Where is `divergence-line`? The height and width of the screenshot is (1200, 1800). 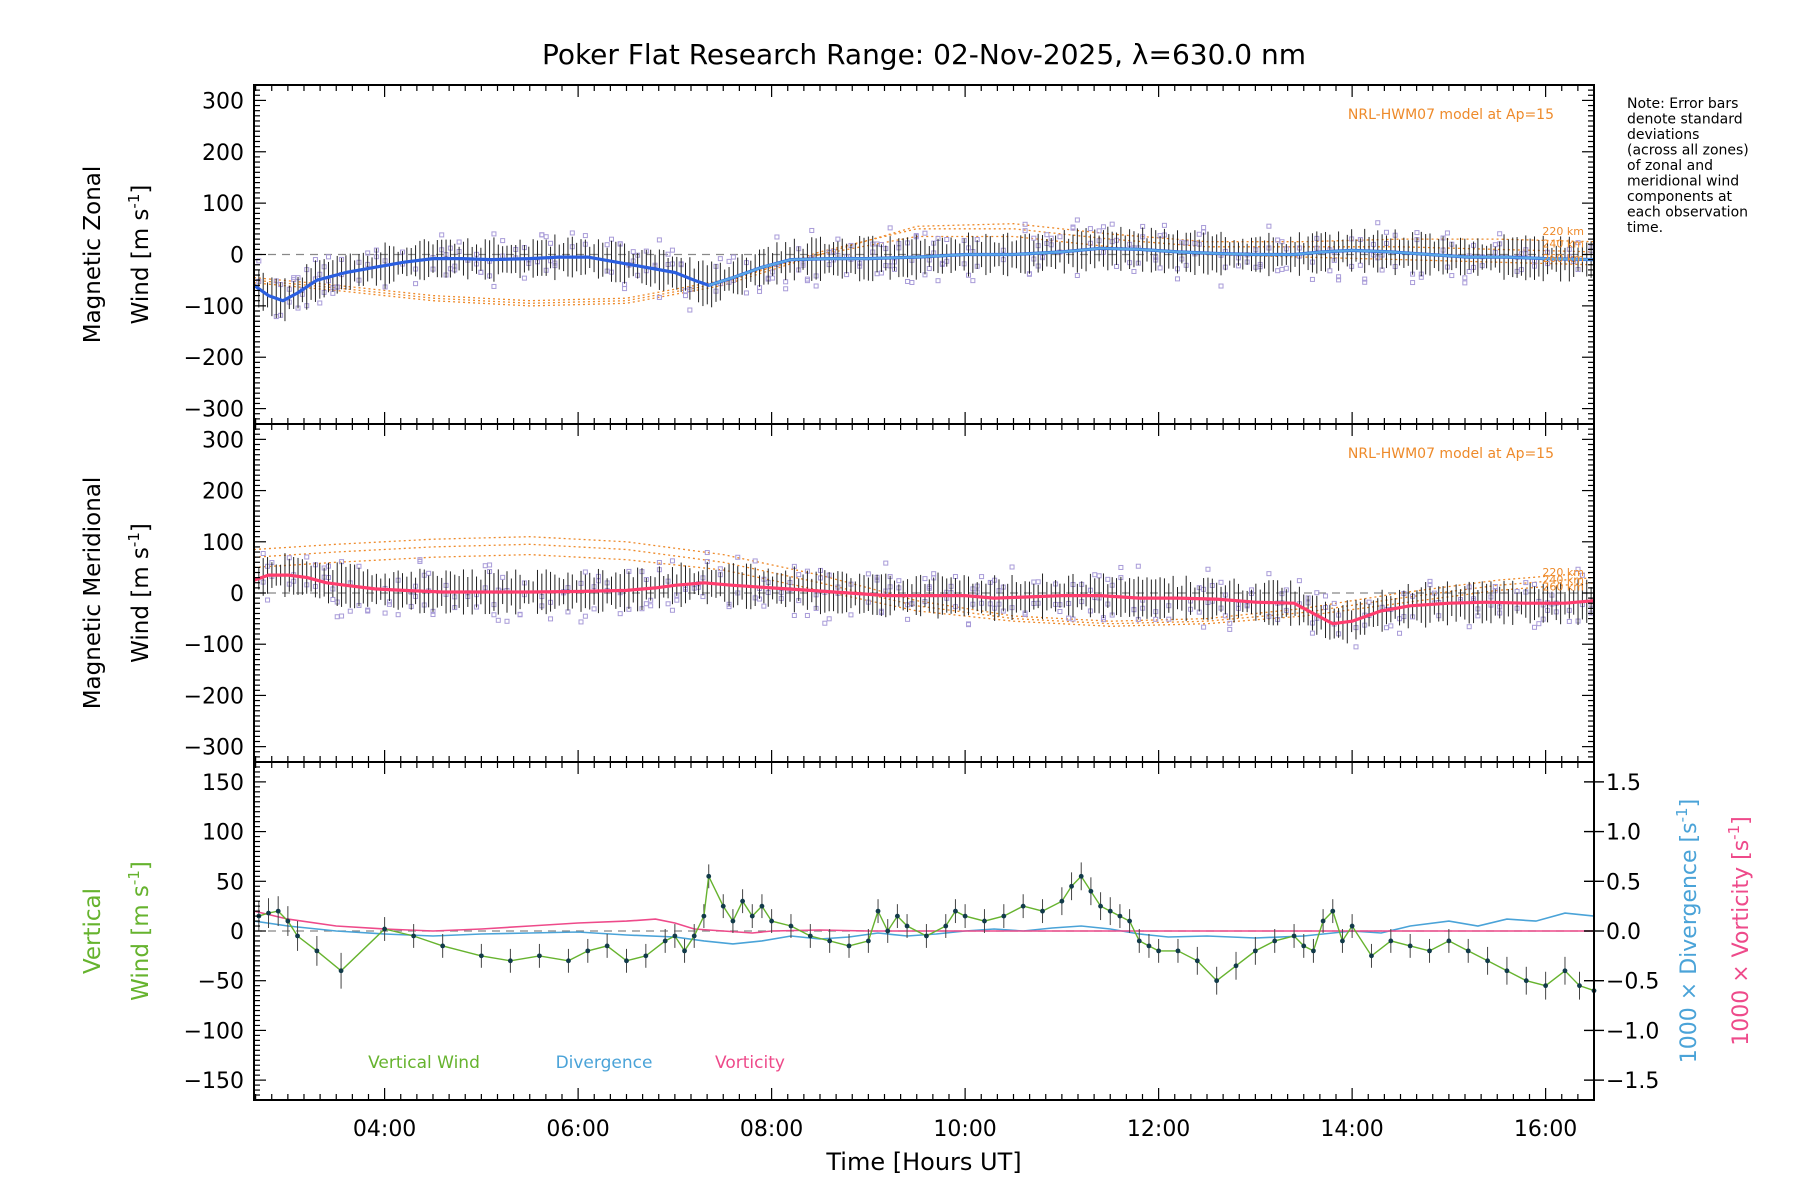
divergence-line is located at coordinates (924, 928).